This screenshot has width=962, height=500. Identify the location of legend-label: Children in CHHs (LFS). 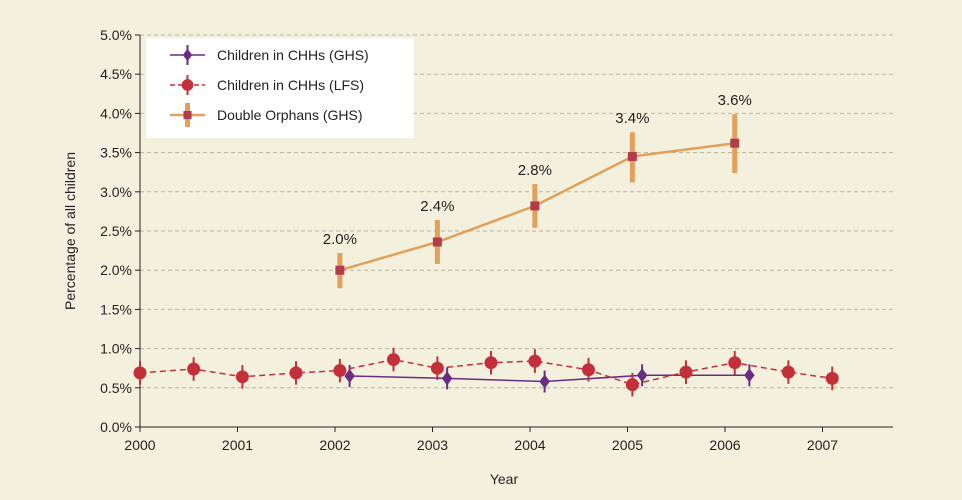
(290, 85).